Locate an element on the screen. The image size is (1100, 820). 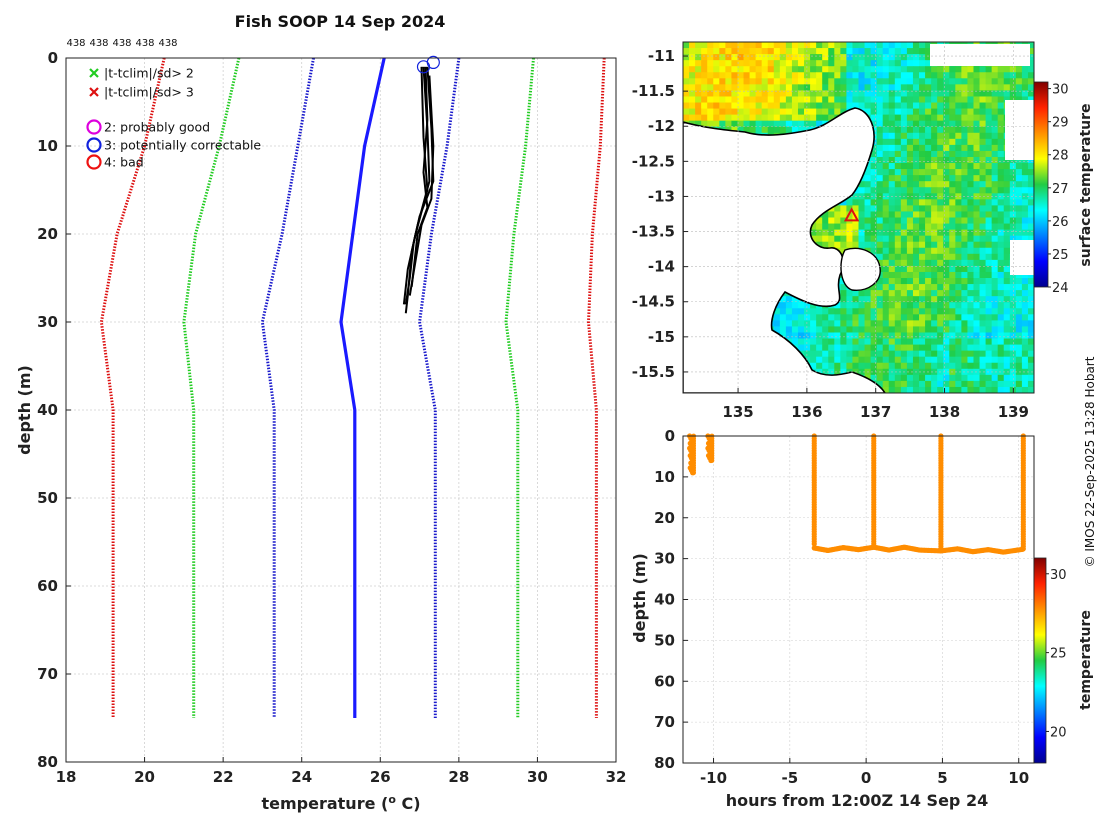
map-y-tick-label: -15 is located at coordinates (661, 337).